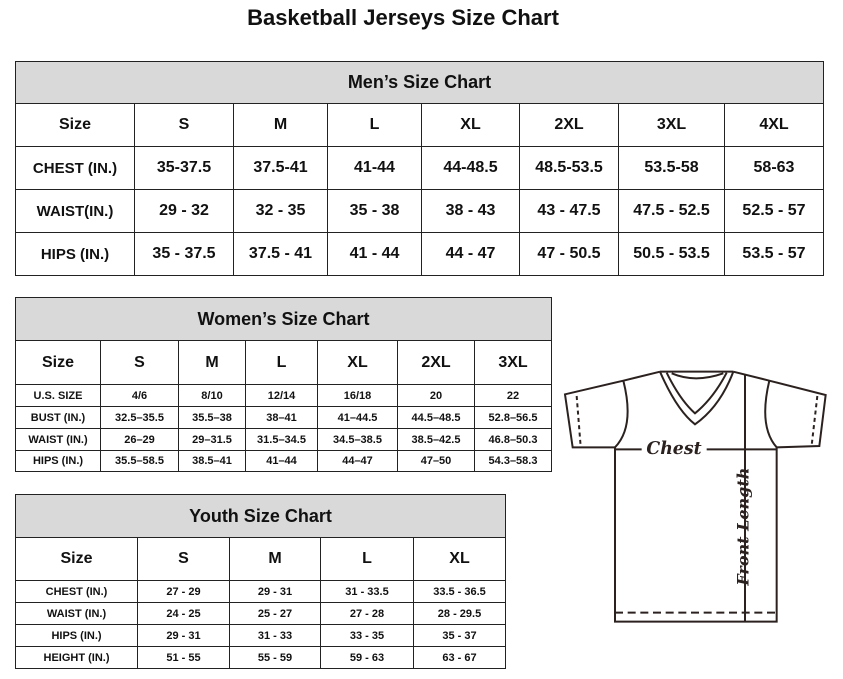 Image resolution: width=843 pixels, height=679 pixels. I want to click on measurement-cell: 33.5 - 36.5, so click(459, 591).